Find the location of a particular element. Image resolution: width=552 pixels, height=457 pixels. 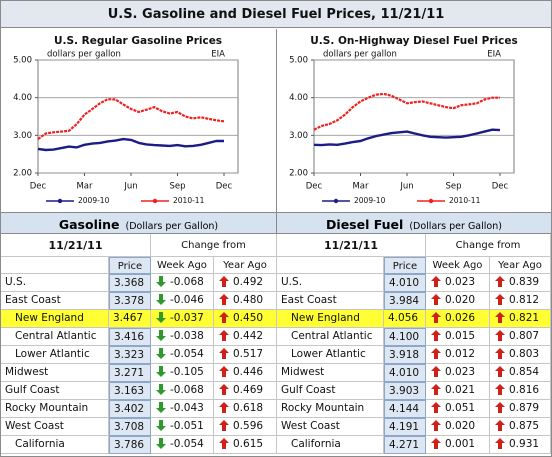

price-cell: 3.368 is located at coordinates (130, 283).